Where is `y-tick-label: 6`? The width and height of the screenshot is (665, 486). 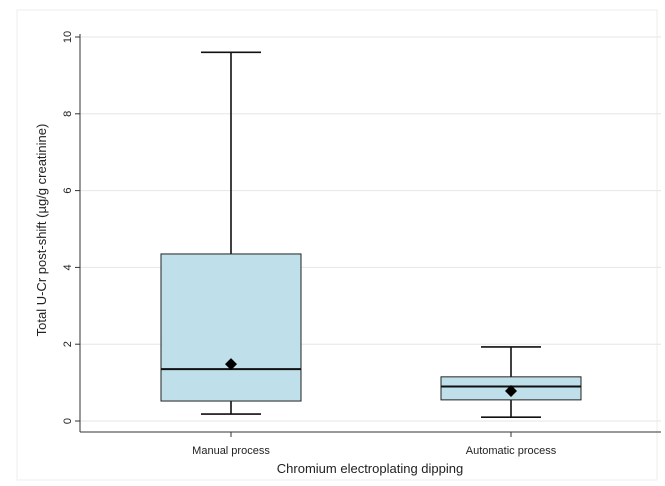
y-tick-label: 6 is located at coordinates (68, 191).